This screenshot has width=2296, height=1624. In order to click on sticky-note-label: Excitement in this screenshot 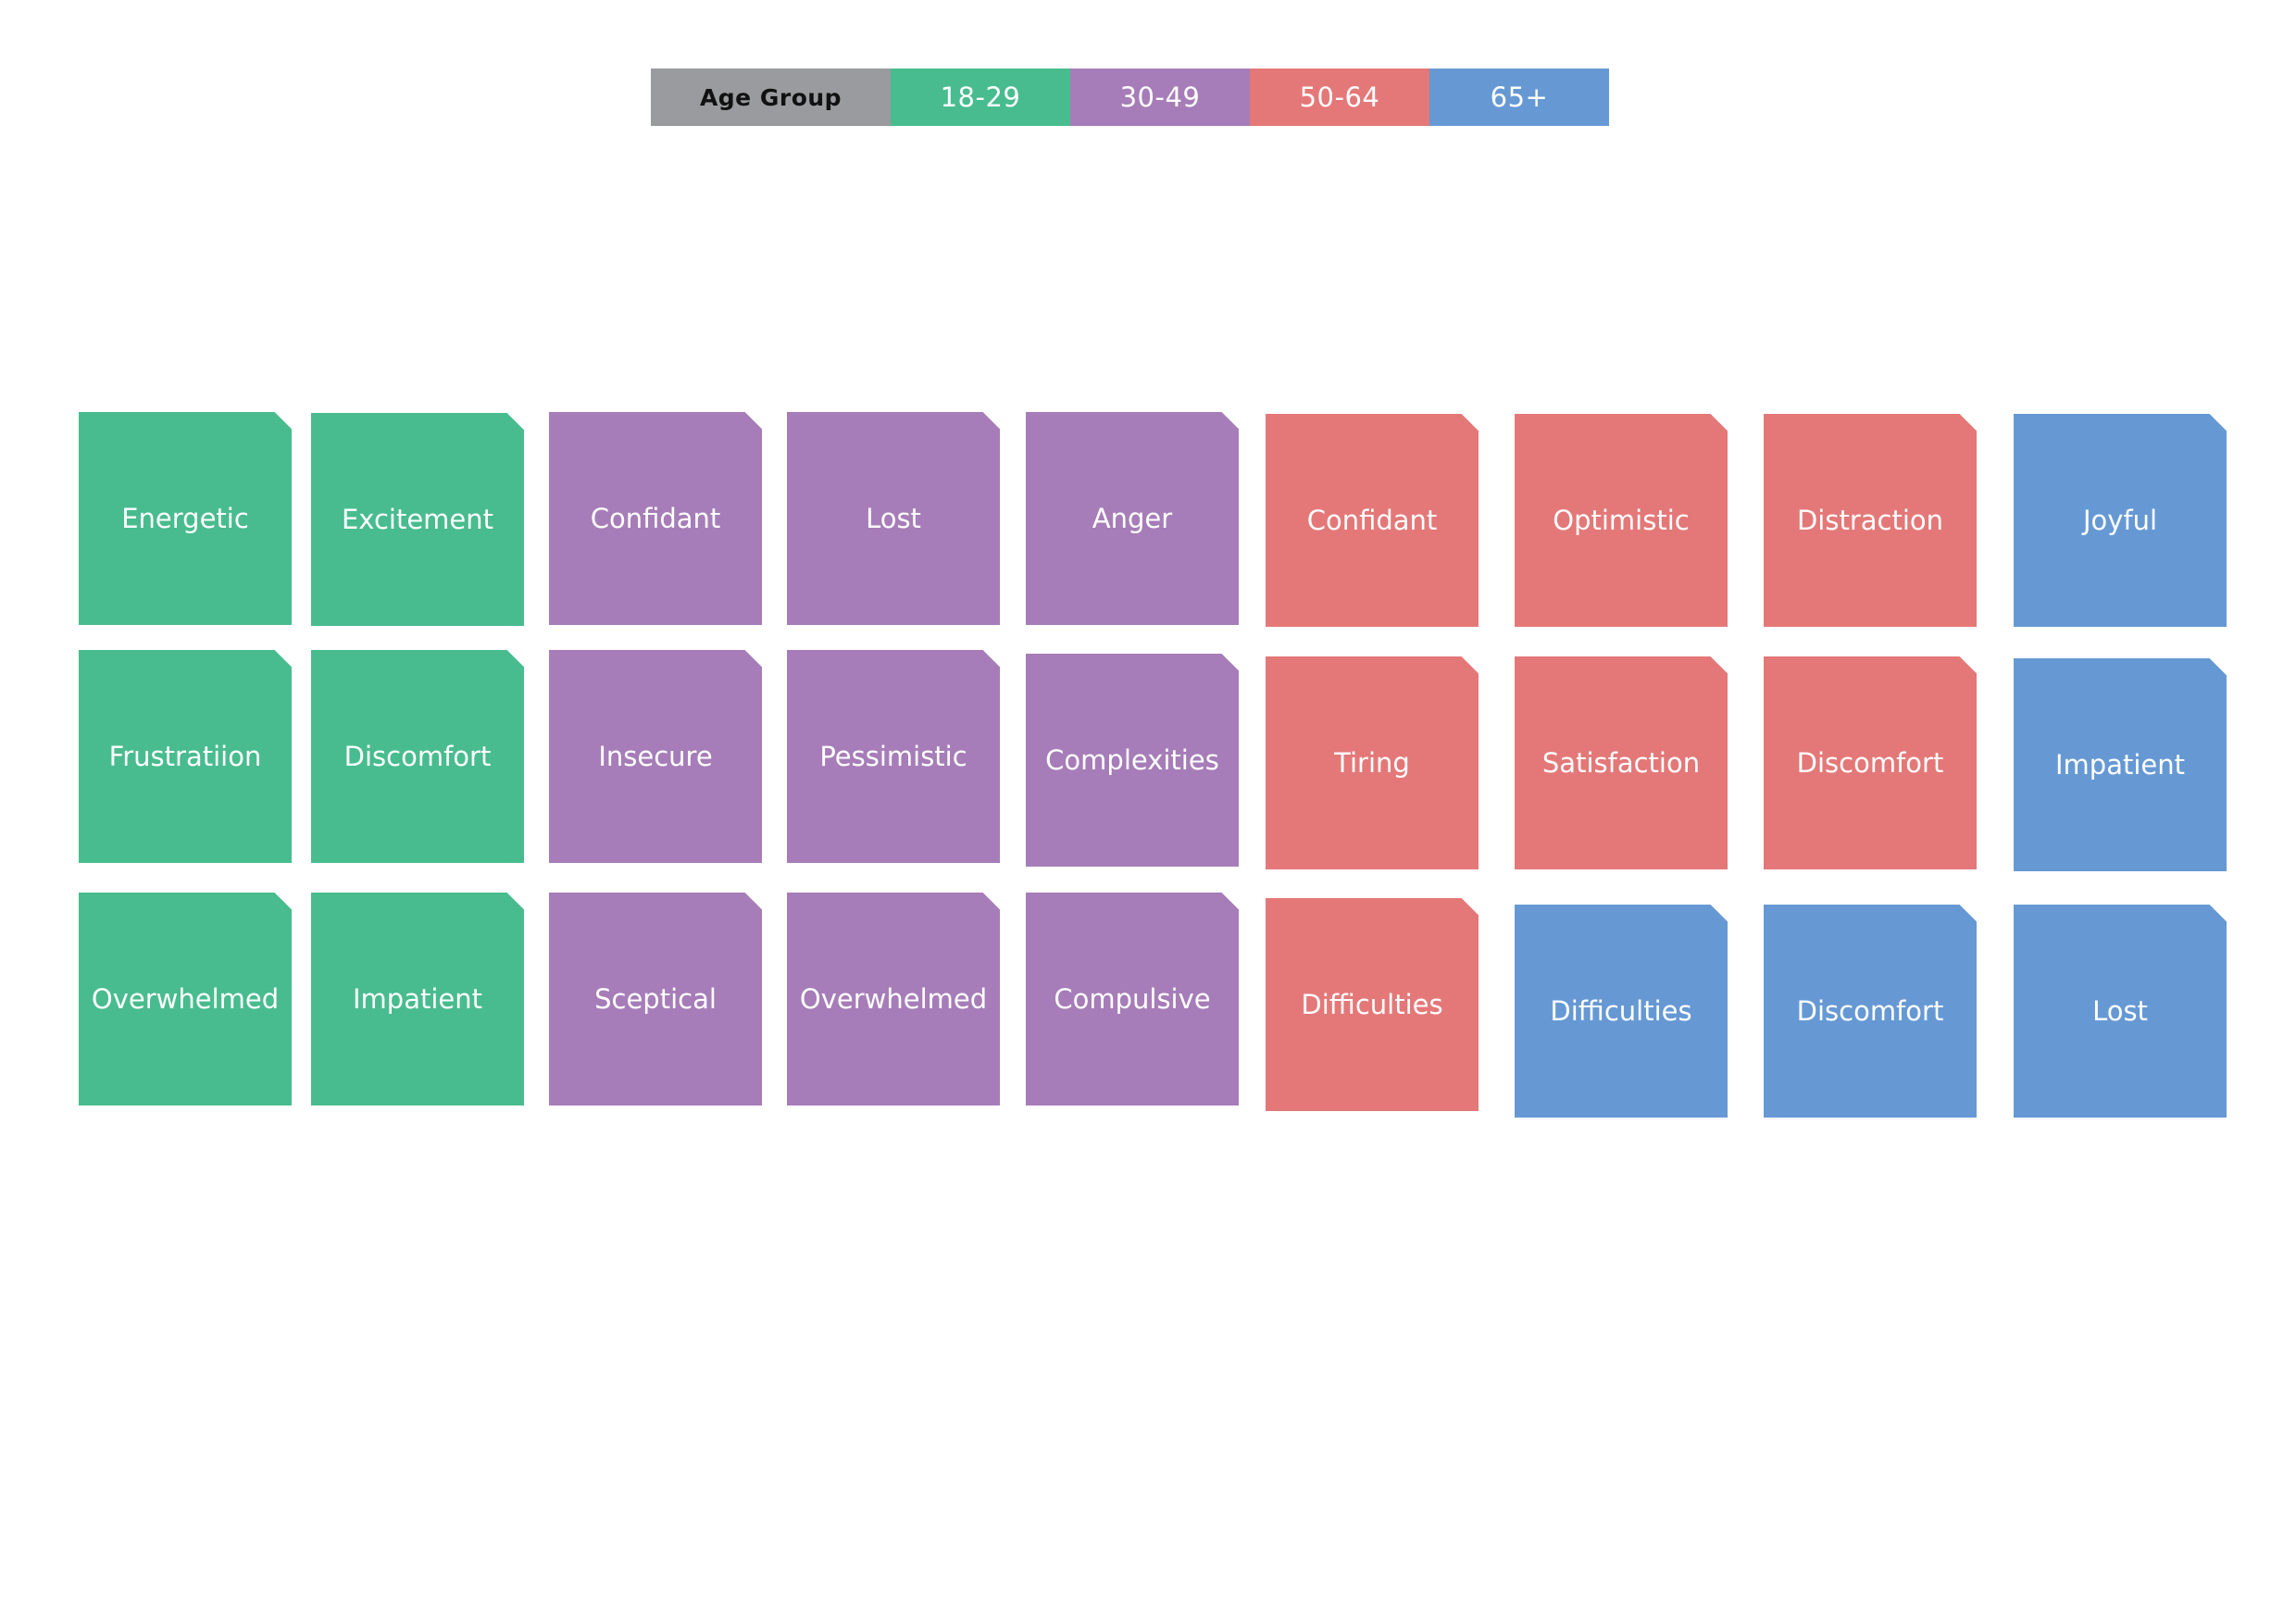, I will do `click(417, 519)`.